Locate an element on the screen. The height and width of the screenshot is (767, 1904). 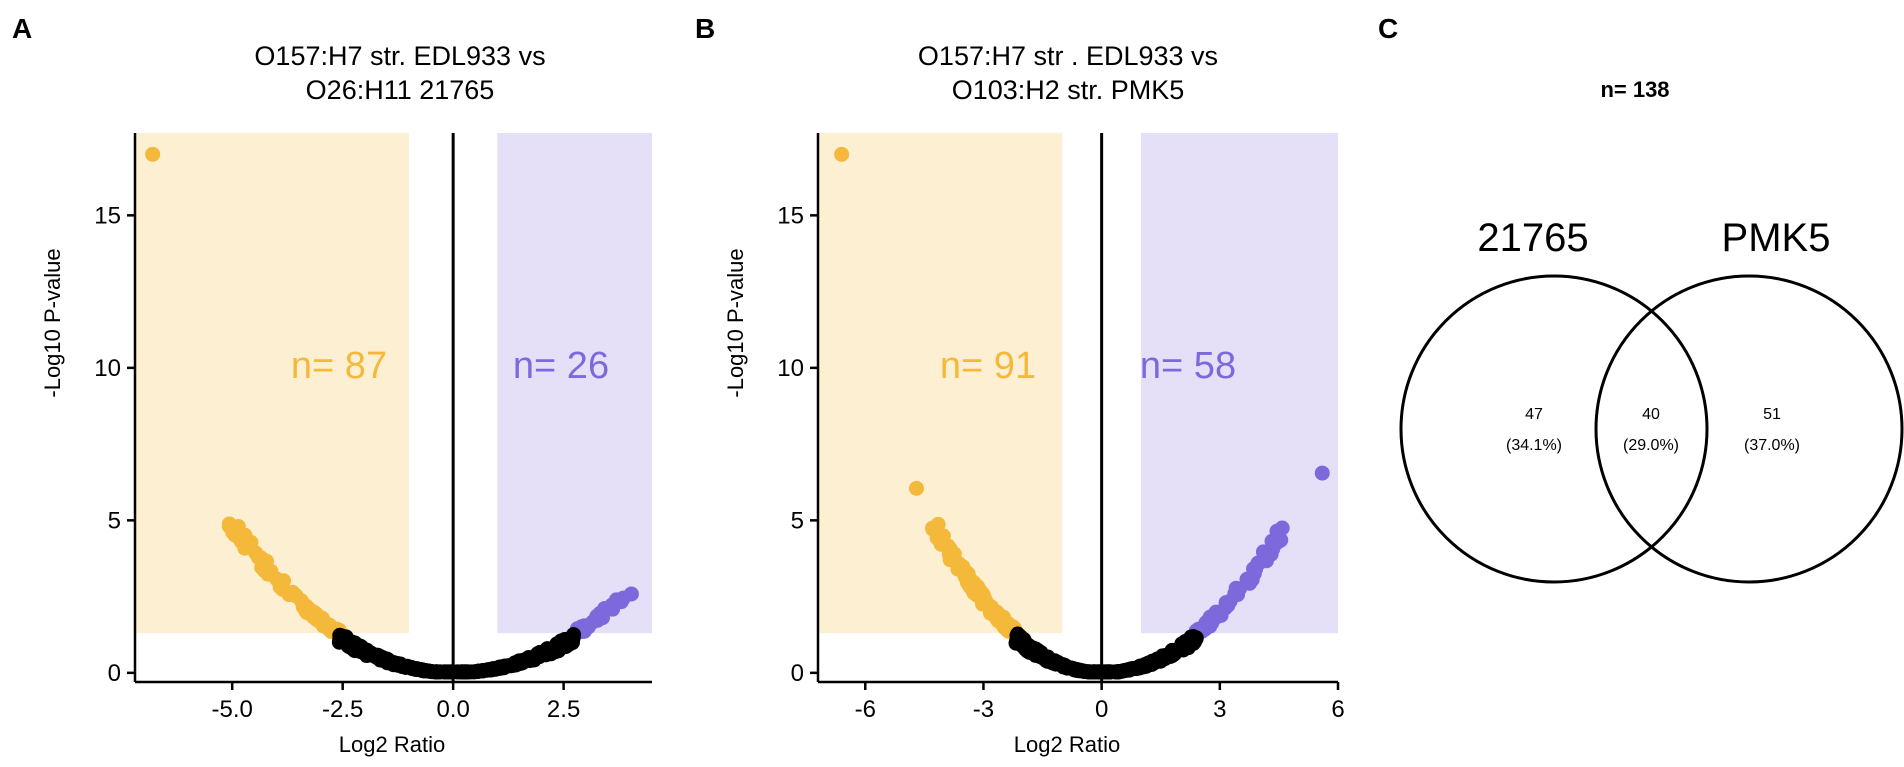
chart-title-line-2: O103:H2 str. PMK5 is located at coordinates (1068, 90).